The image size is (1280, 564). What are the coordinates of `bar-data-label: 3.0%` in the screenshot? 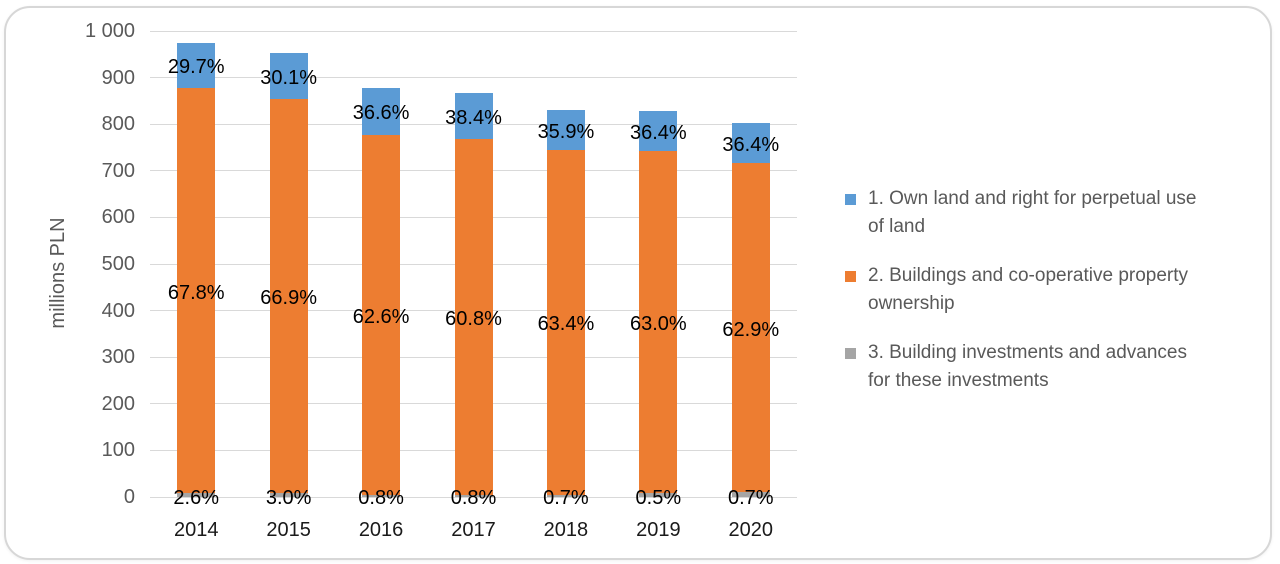 It's located at (288, 498).